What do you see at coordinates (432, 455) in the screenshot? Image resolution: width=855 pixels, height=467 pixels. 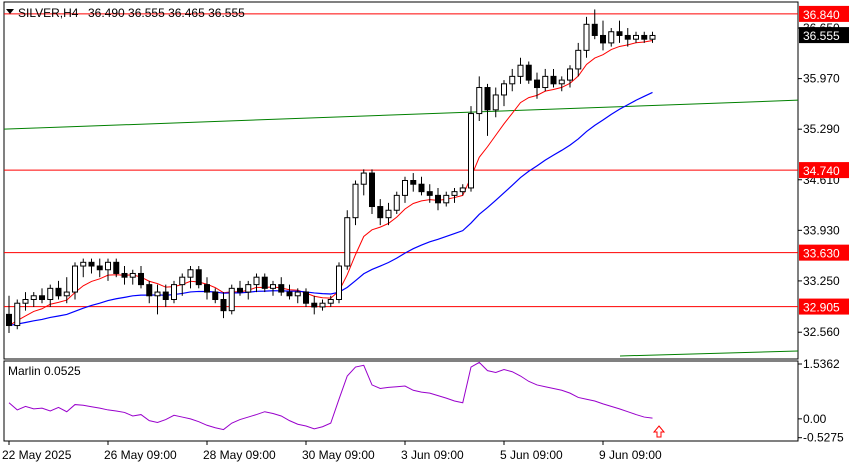 I see `time-tick-label: 3 Jun 09:00` at bounding box center [432, 455].